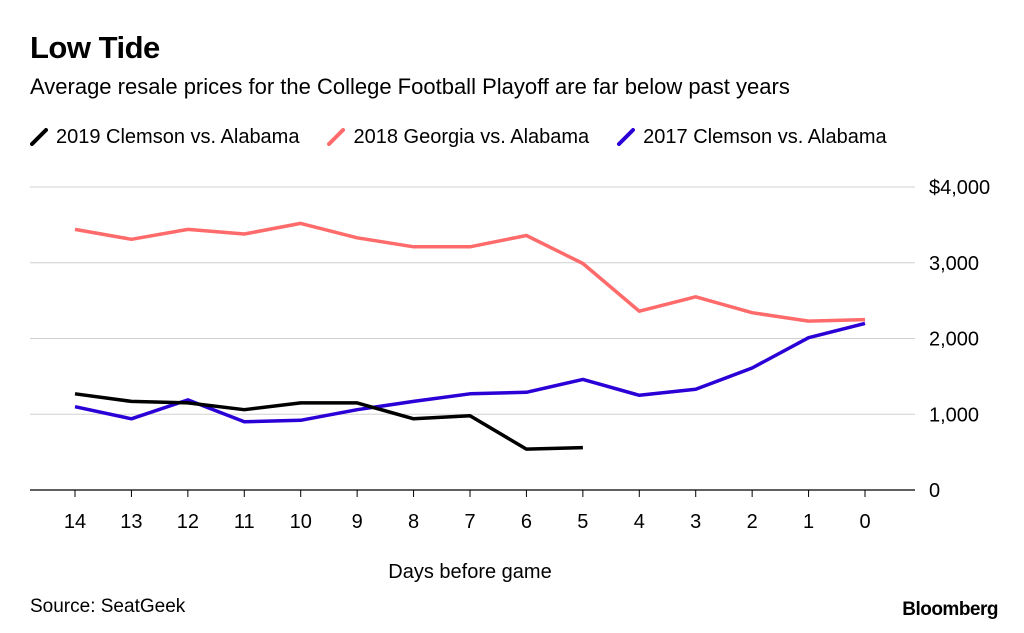  I want to click on x-tick-label: 10, so click(301, 522).